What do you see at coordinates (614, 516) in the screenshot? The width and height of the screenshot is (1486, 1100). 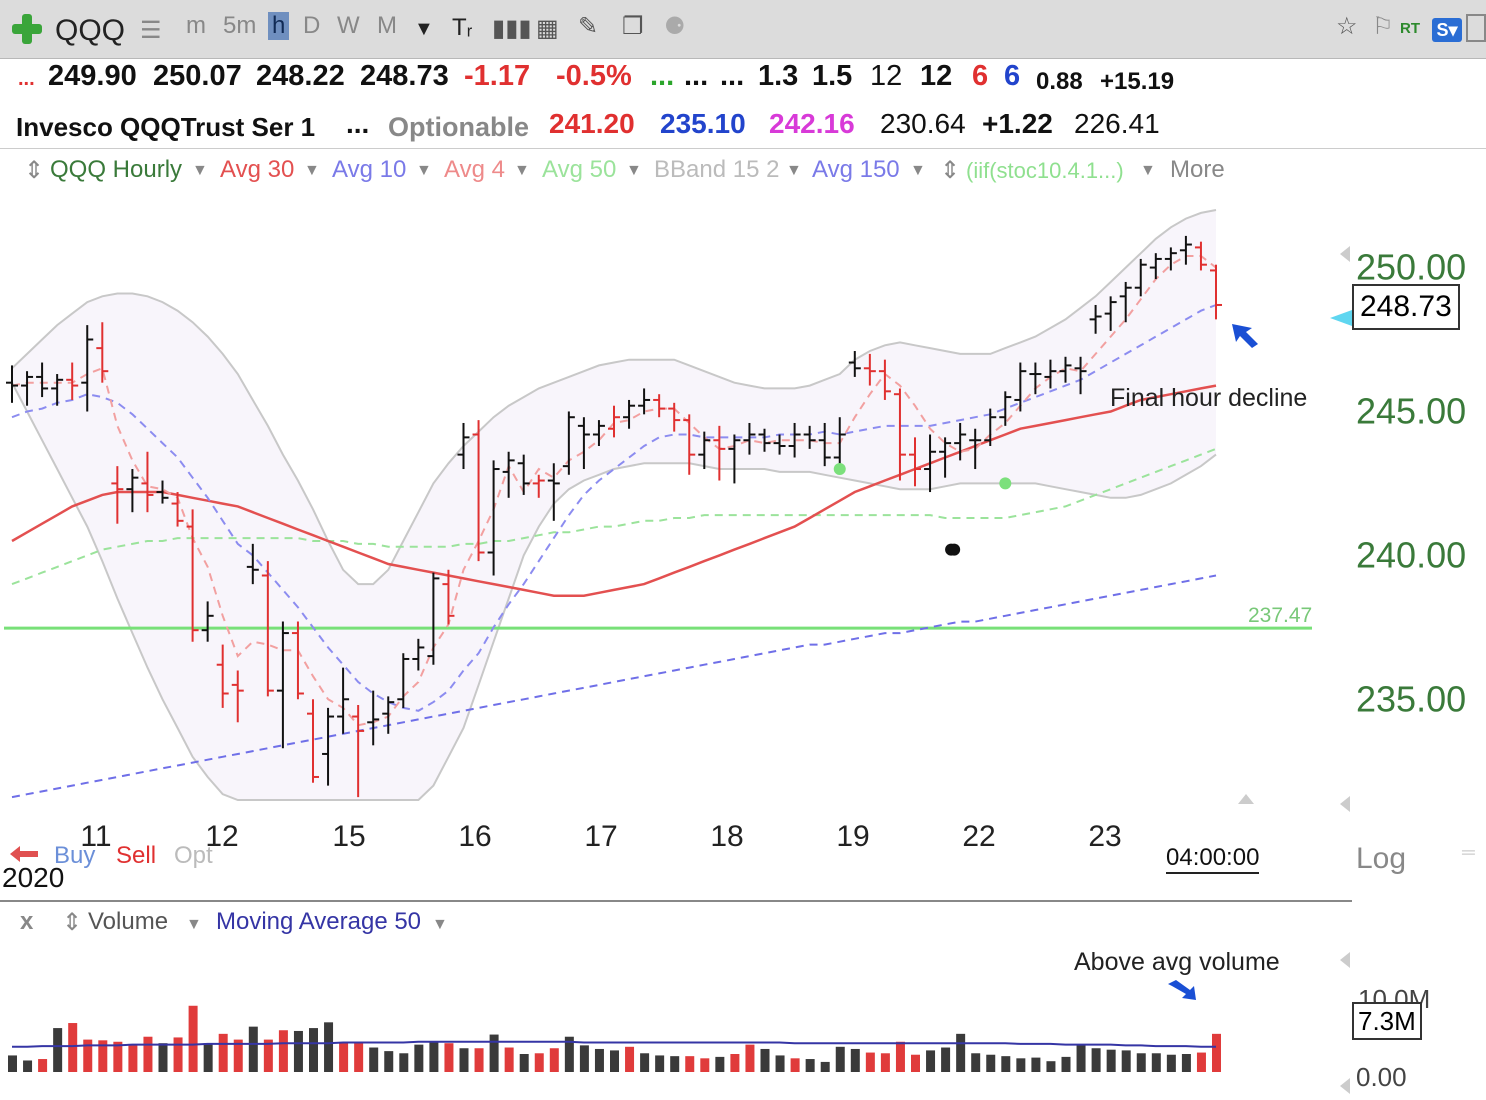 I see `avg50-line` at bounding box center [614, 516].